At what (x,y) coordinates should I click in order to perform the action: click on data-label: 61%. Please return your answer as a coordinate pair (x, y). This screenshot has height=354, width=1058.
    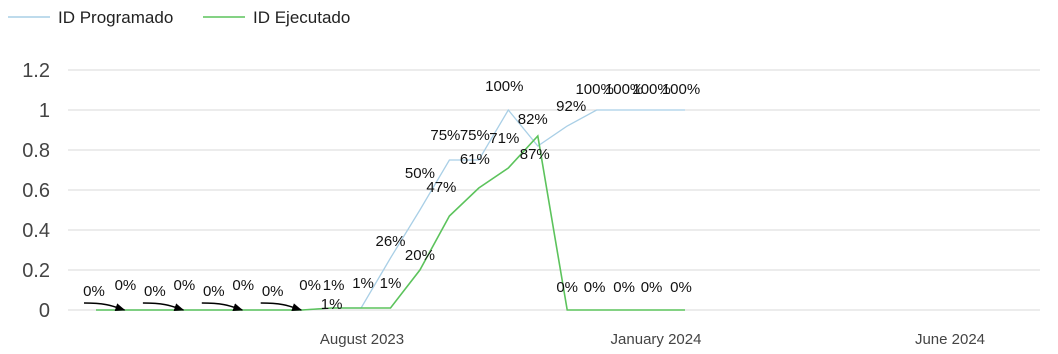
    Looking at the image, I should click on (475, 159).